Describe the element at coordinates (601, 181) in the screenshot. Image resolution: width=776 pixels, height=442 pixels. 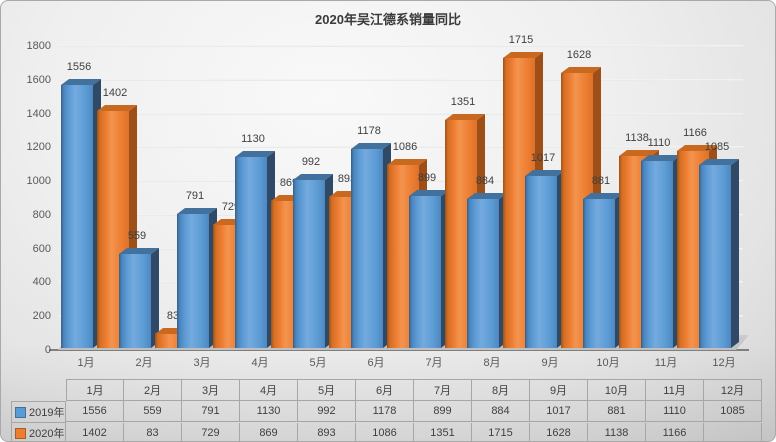
I see `data-label: 881` at that location.